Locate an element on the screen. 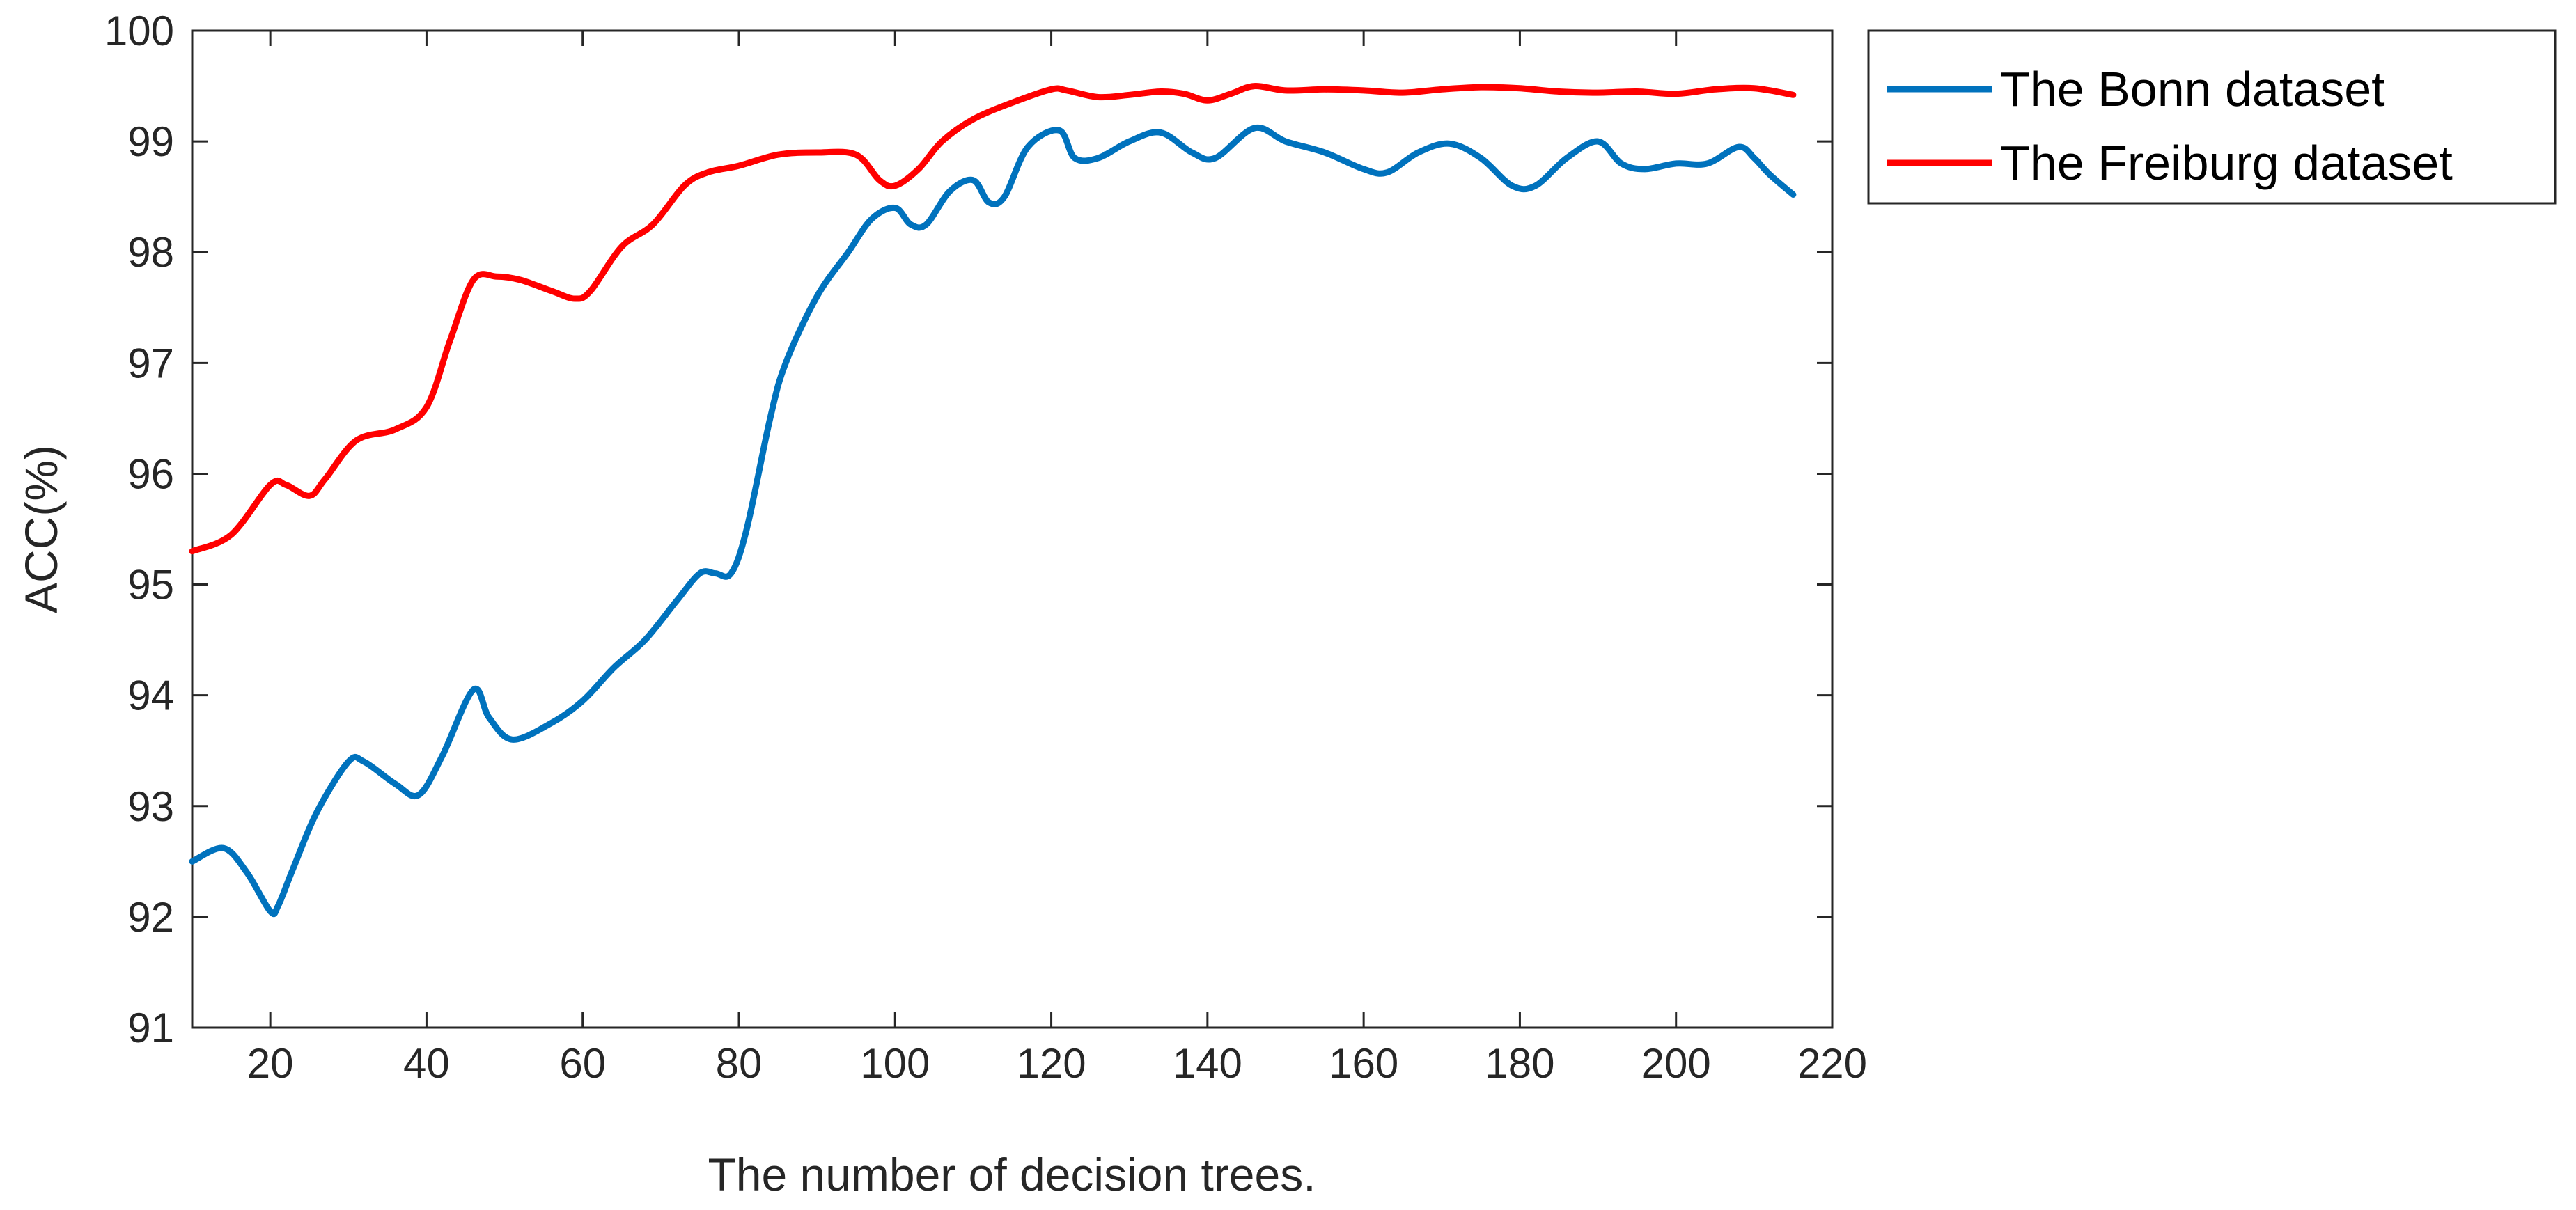 The width and height of the screenshot is (2576, 1210). x-tick-label: 140 is located at coordinates (1207, 1063).